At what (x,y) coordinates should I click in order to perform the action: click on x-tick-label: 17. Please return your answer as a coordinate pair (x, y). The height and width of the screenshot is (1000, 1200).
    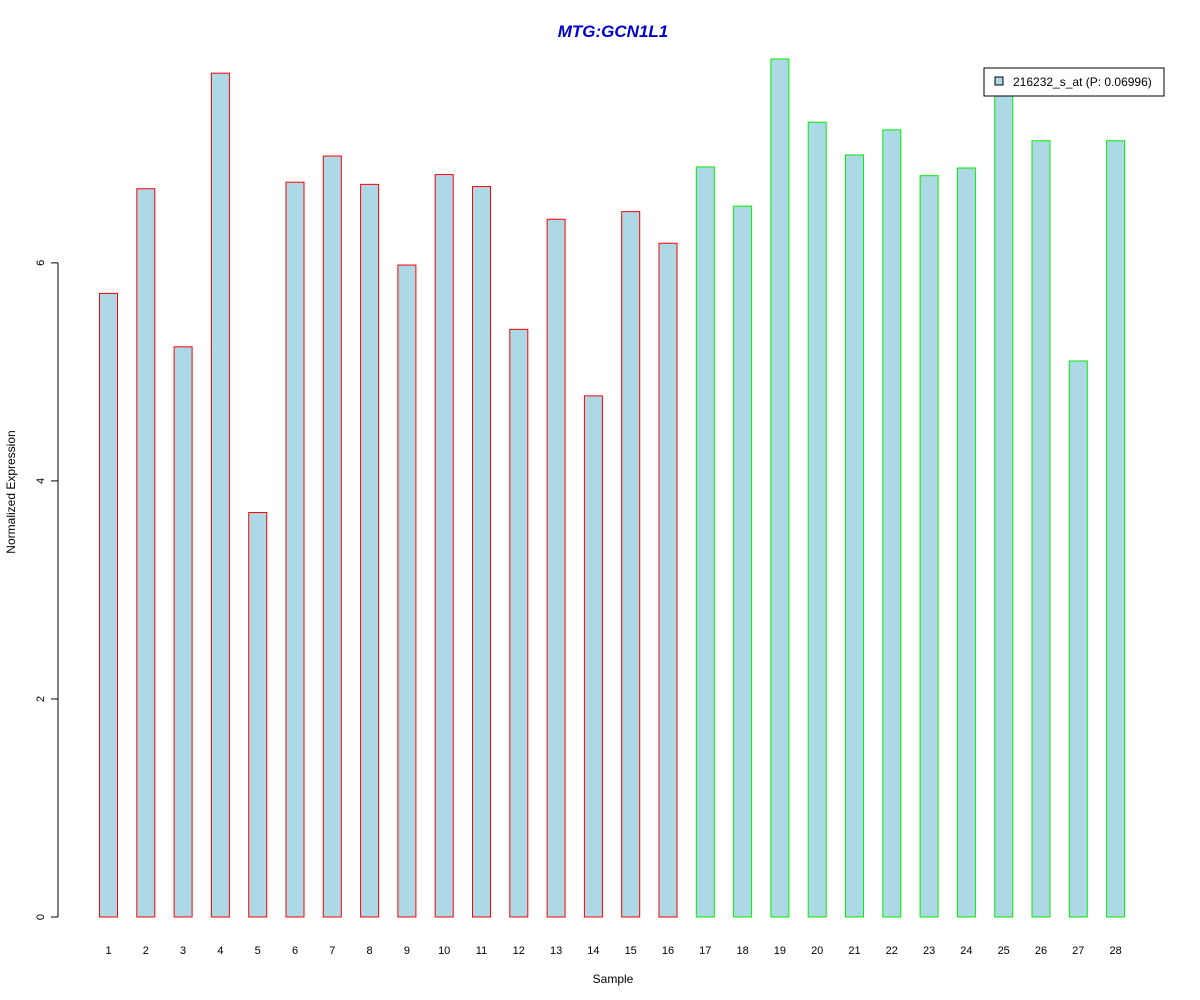
    Looking at the image, I should click on (705, 951).